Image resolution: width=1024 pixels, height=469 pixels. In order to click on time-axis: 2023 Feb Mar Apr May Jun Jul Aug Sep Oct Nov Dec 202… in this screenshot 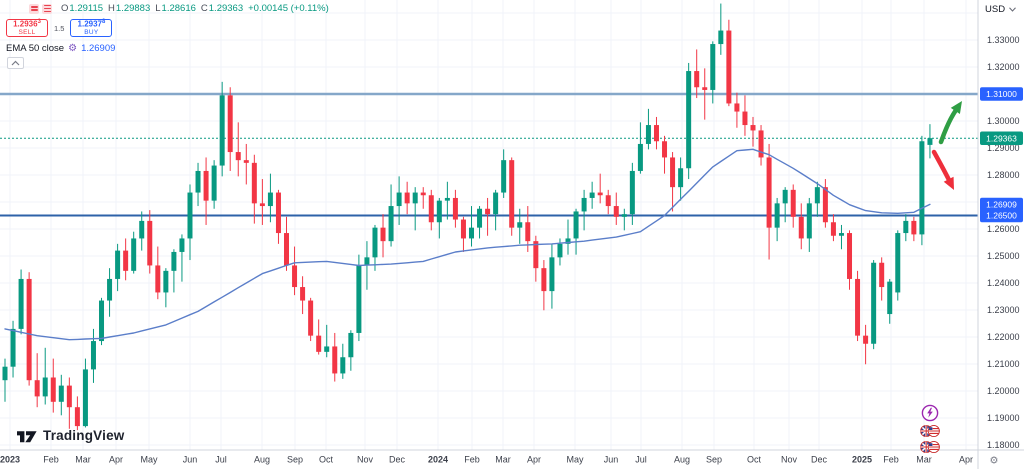, I will do `click(486, 460)`.